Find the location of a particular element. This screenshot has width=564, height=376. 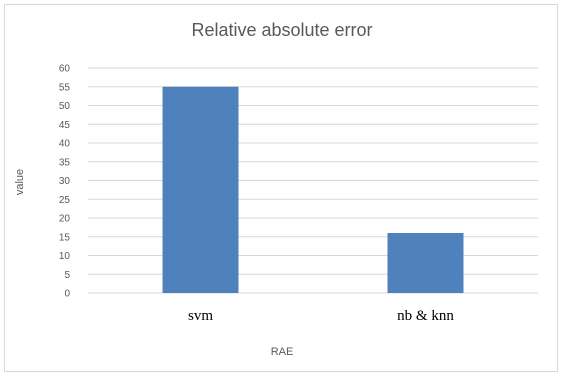

y-tick-label: 25 is located at coordinates (65, 200).